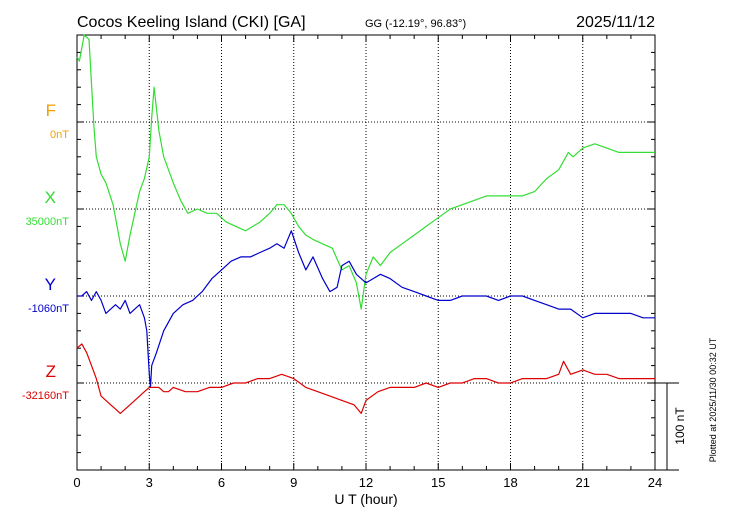  I want to click on scale-bar-label: 100 nT, so click(680, 426).